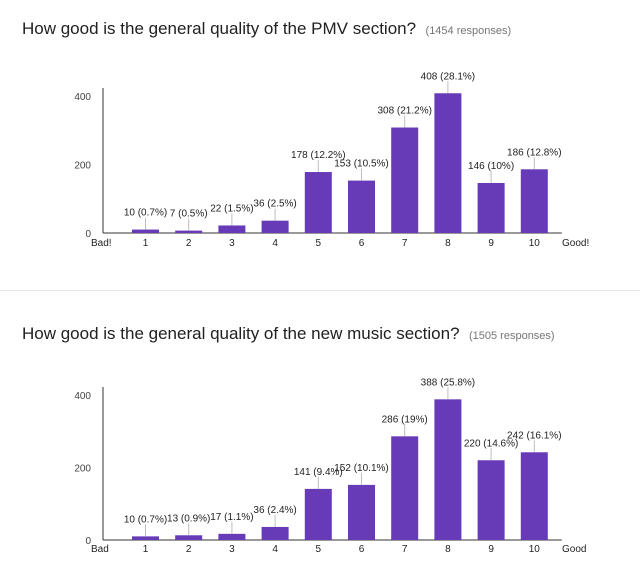 Image resolution: width=640 pixels, height=577 pixels. Describe the element at coordinates (448, 382) in the screenshot. I see `data-label: 388 (25.8%)` at that location.